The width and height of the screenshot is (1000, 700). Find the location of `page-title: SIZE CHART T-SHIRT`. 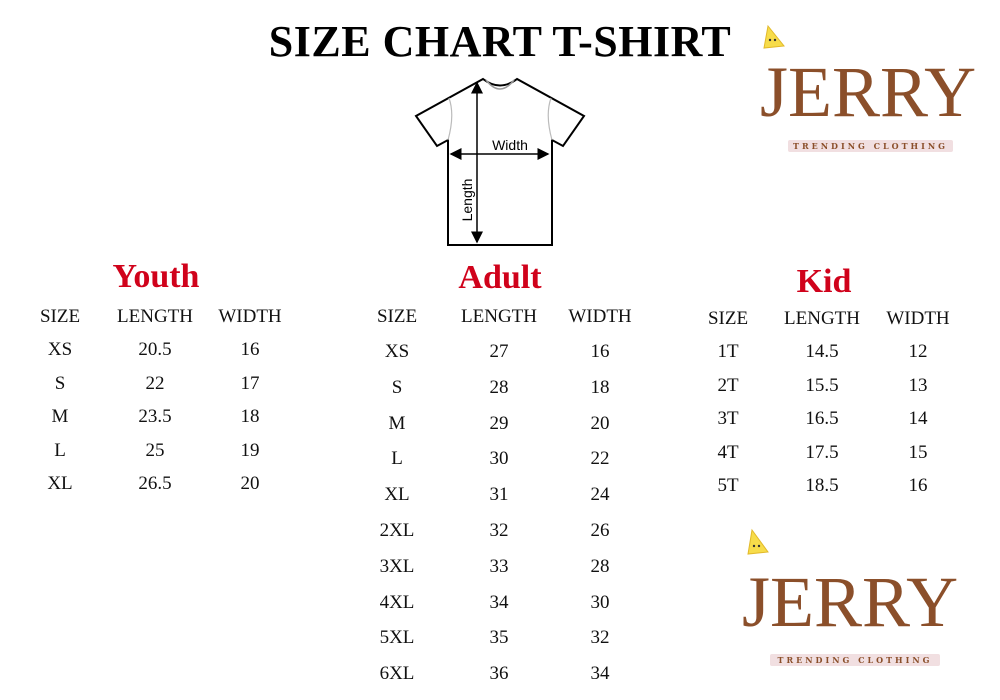

page-title: SIZE CHART T-SHIRT is located at coordinates (500, 41).